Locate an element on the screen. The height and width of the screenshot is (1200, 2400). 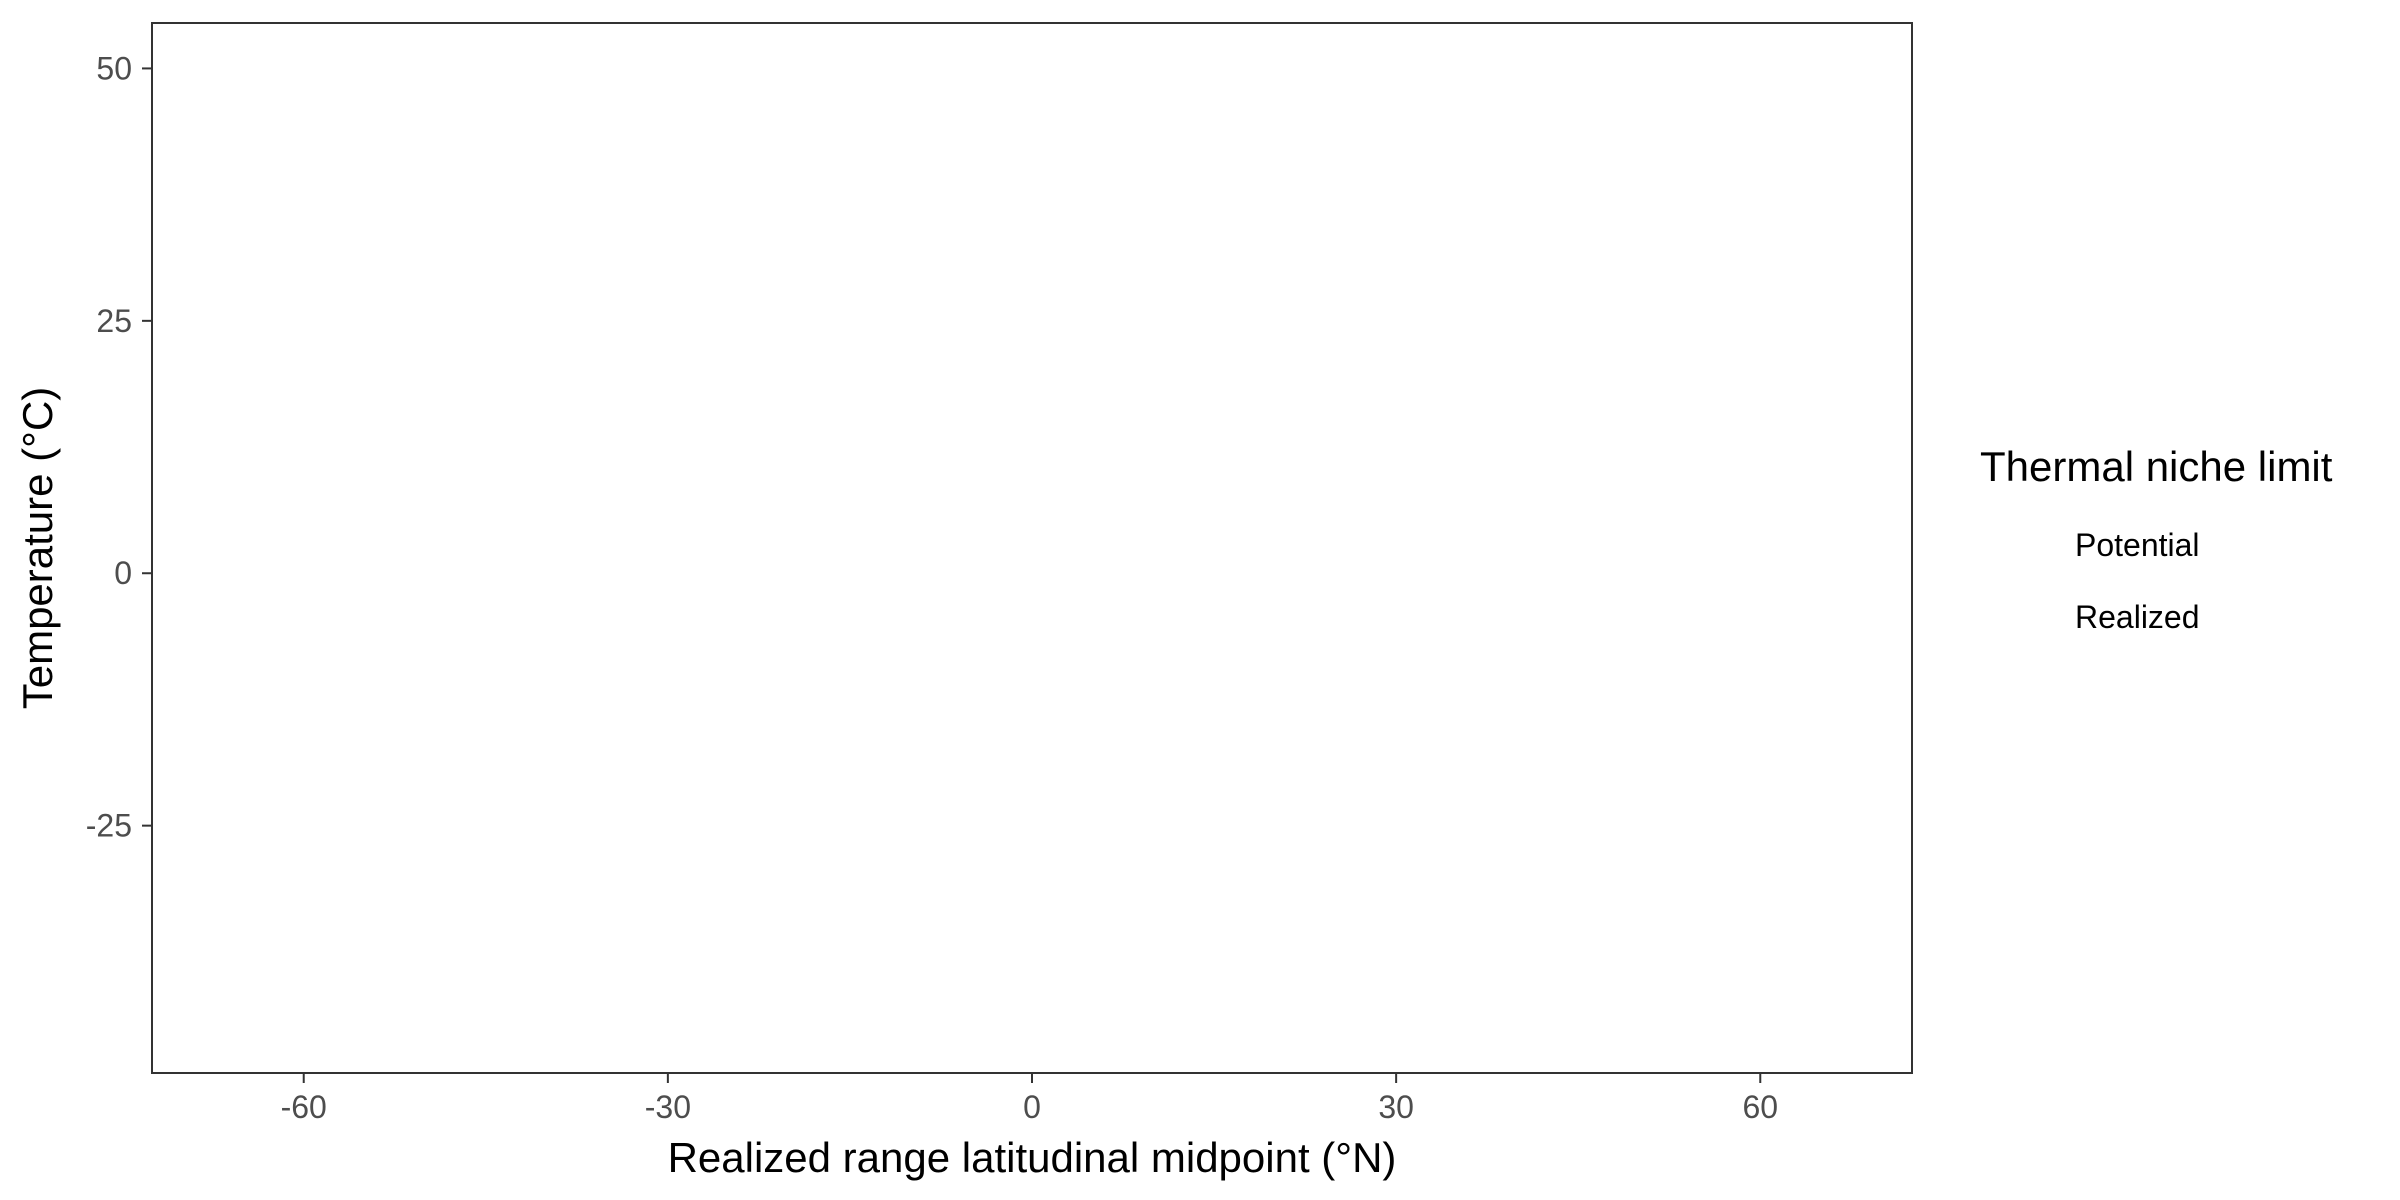
x-axis: -60 -30 0 30 60 is located at coordinates (1029, 1099).